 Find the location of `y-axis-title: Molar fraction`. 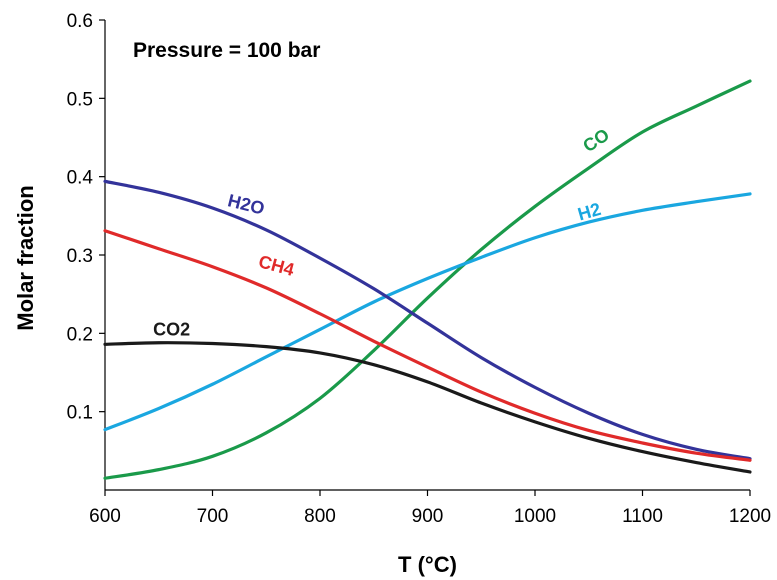

y-axis-title: Molar fraction is located at coordinates (25, 257).